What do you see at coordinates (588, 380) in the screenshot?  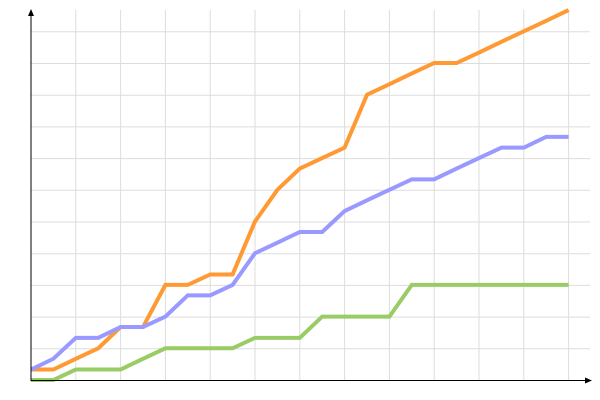 I see `x-axis-arrow-icon` at bounding box center [588, 380].